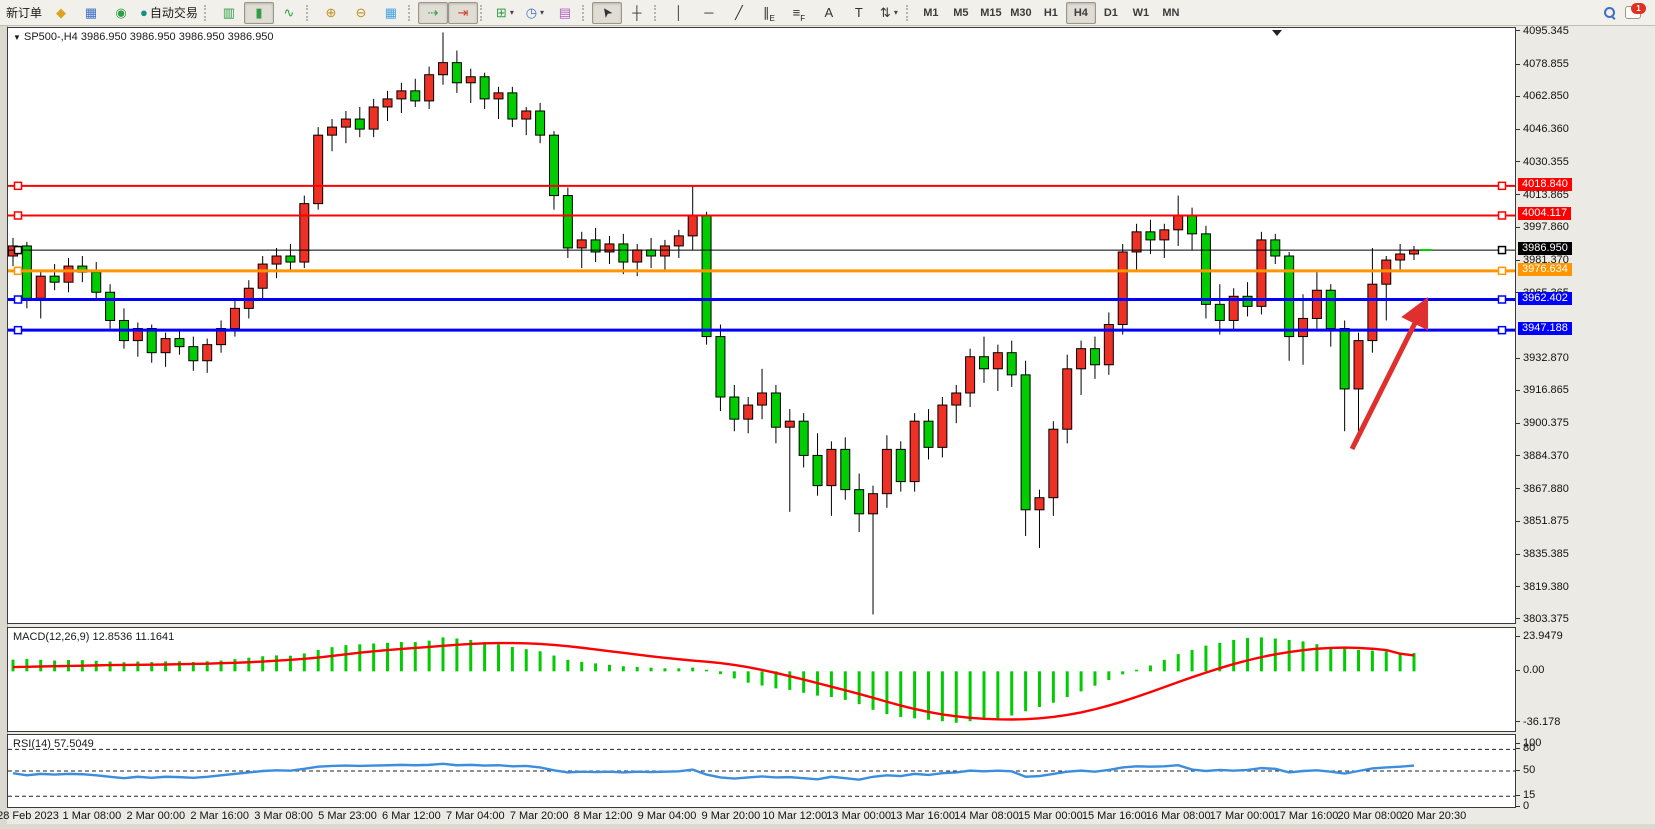  What do you see at coordinates (1585, 129) in the screenshot?
I see `price-tick-label: 4046.360` at bounding box center [1585, 129].